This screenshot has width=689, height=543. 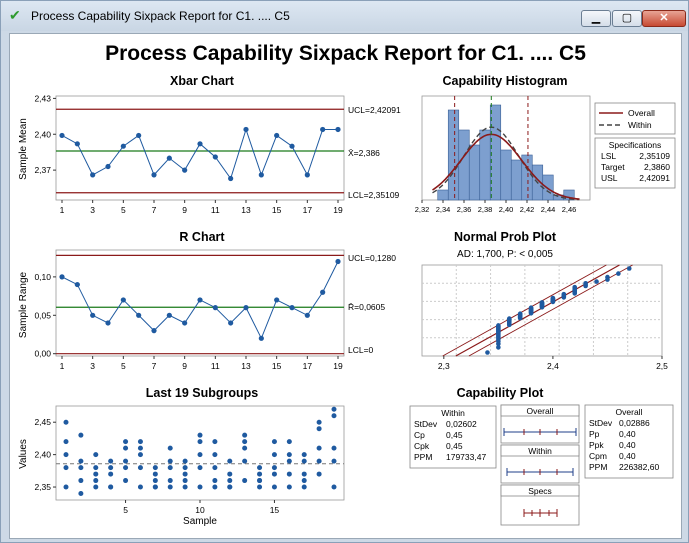 I want to click on close-button: ✕, so click(x=664, y=18).